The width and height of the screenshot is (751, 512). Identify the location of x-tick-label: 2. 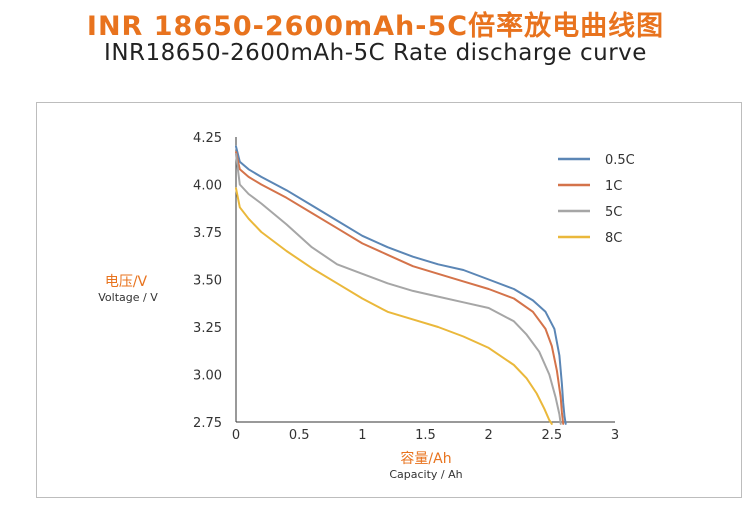
(489, 435).